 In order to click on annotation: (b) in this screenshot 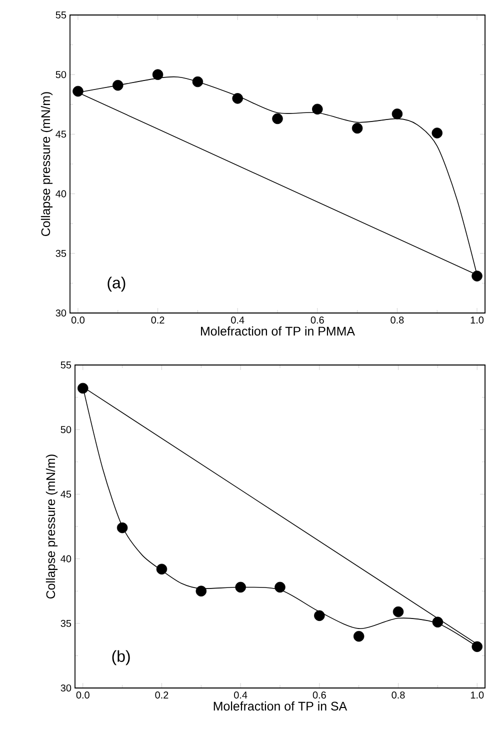, I will do `click(121, 658)`.